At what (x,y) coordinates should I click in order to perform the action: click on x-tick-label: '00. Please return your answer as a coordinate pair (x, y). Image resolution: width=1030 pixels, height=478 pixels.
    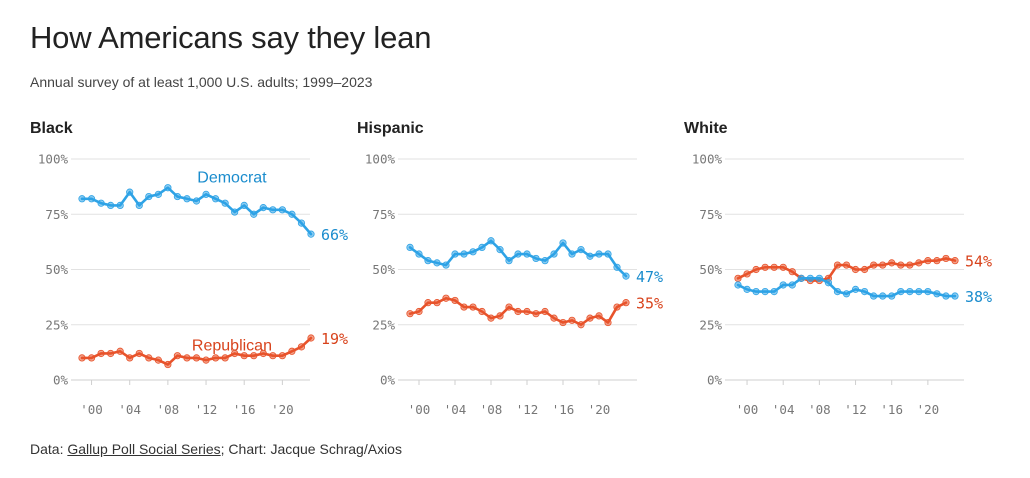
    Looking at the image, I should click on (747, 409).